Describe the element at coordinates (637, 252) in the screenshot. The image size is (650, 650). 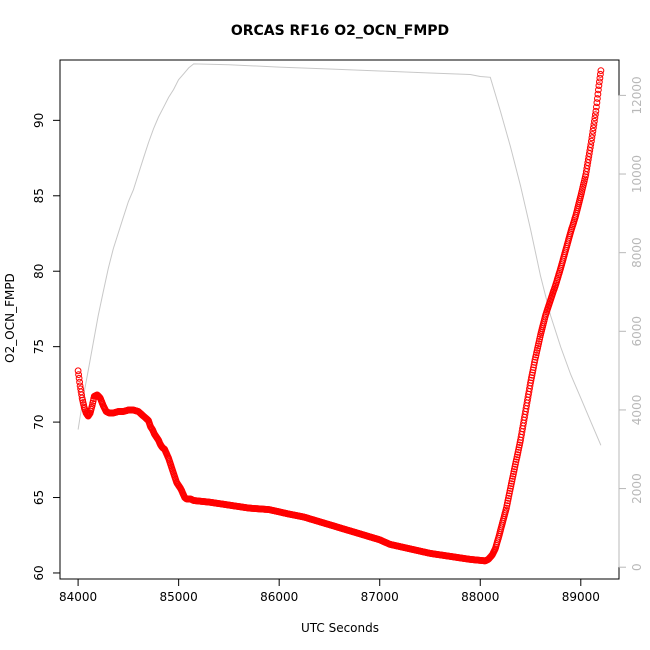
I see `y2-tick-label: 8000` at that location.